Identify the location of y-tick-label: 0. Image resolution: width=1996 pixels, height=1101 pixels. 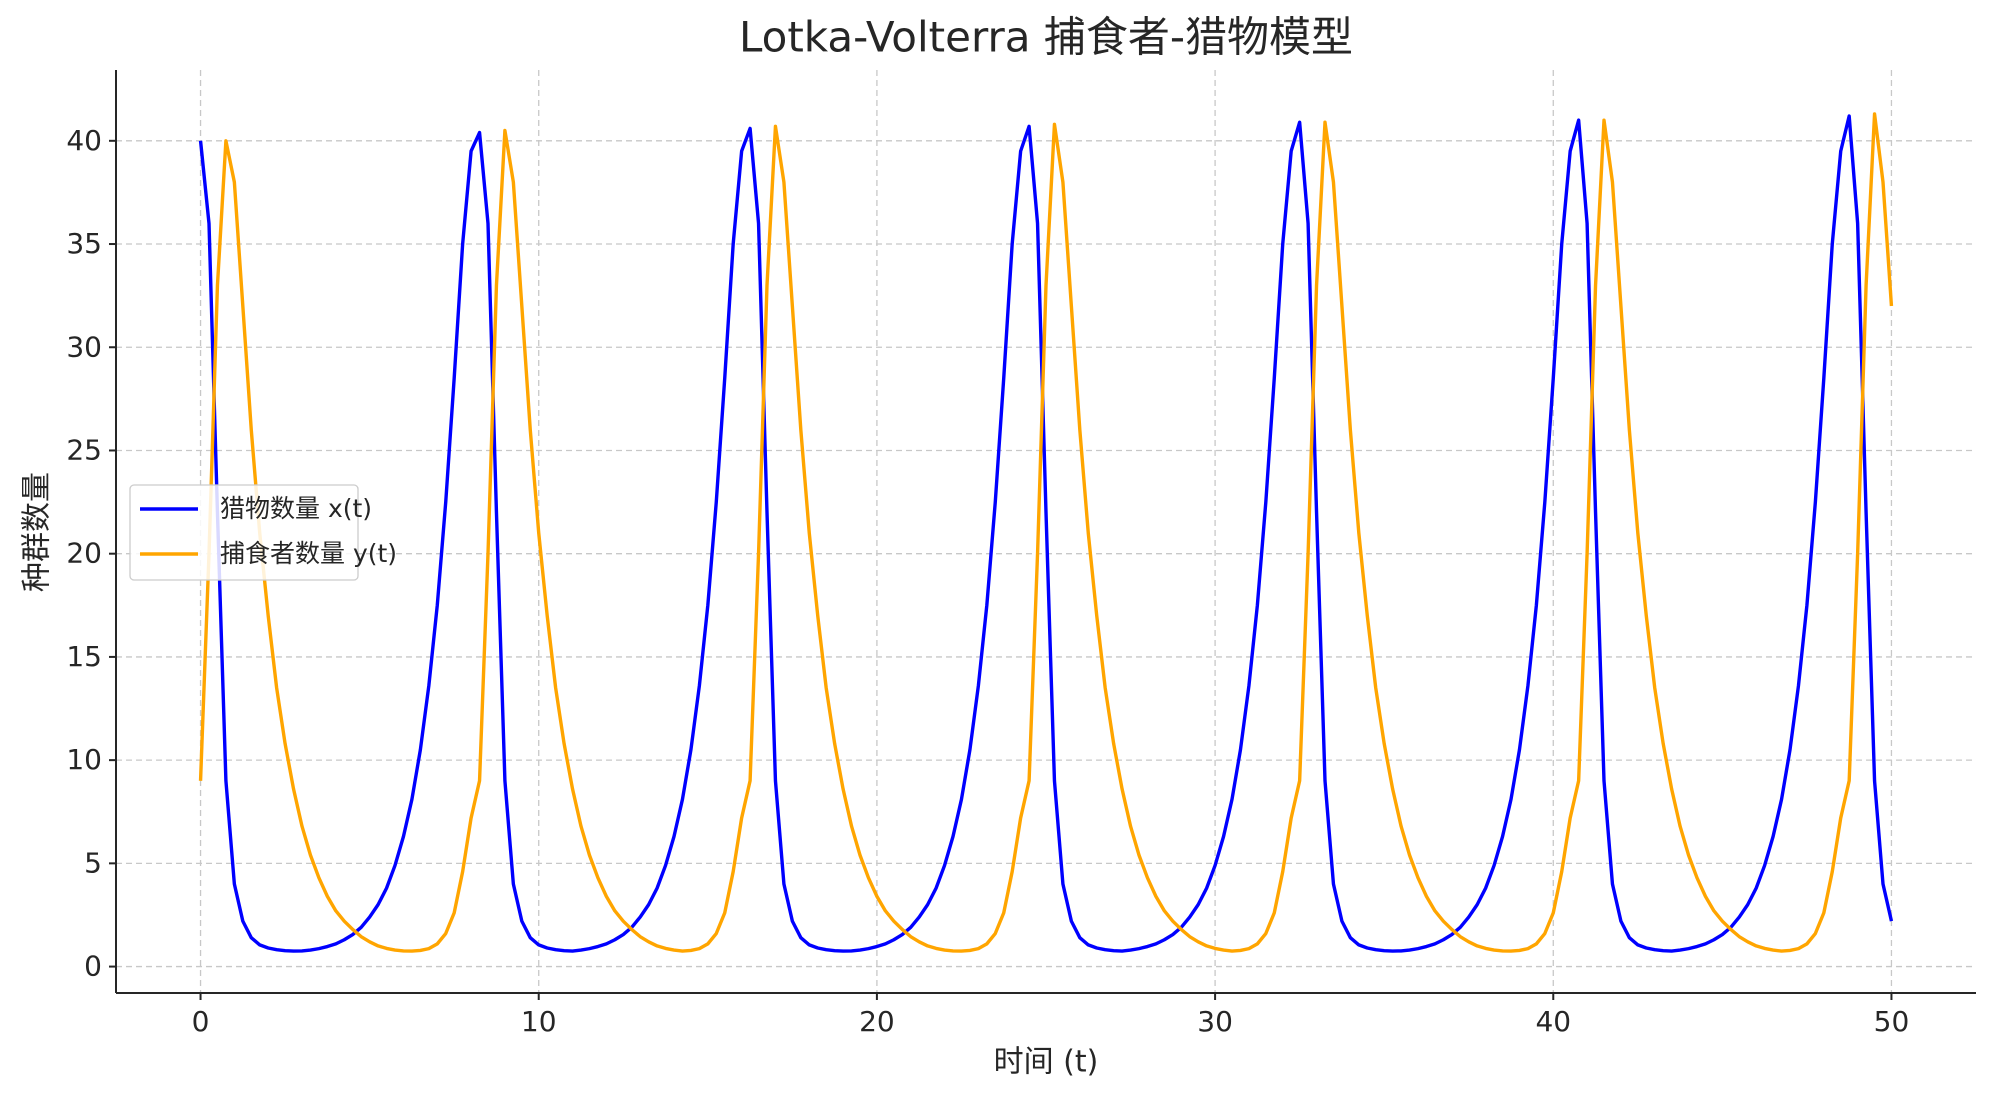
(93, 966).